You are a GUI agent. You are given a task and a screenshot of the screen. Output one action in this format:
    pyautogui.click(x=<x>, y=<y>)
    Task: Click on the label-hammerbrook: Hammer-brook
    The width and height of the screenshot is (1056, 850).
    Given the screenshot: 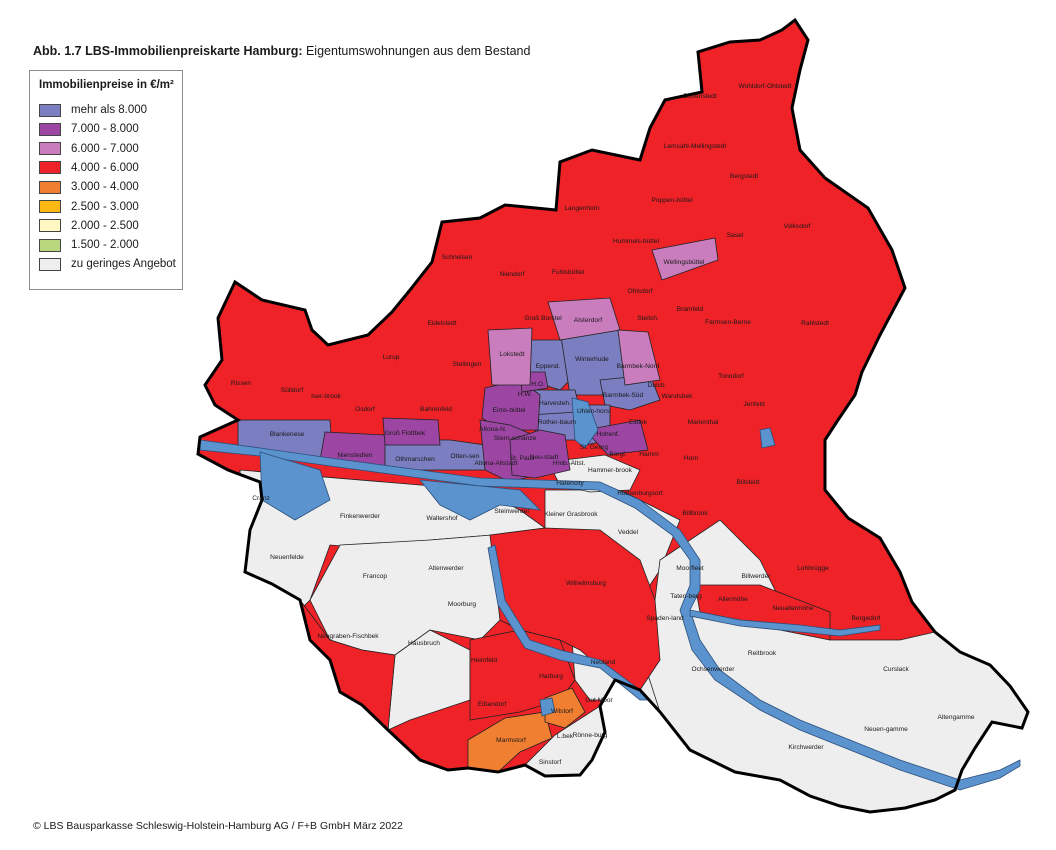 What is the action you would take?
    pyautogui.click(x=610, y=470)
    